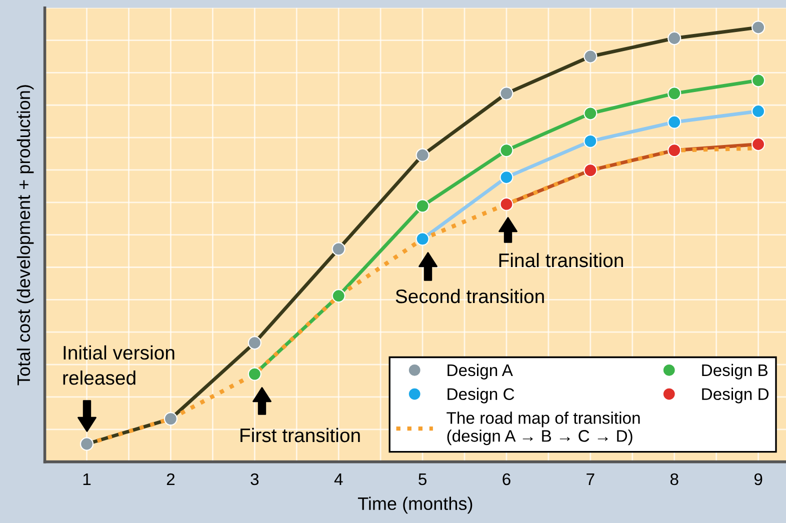  I want to click on x-tick-label: 2, so click(170, 479).